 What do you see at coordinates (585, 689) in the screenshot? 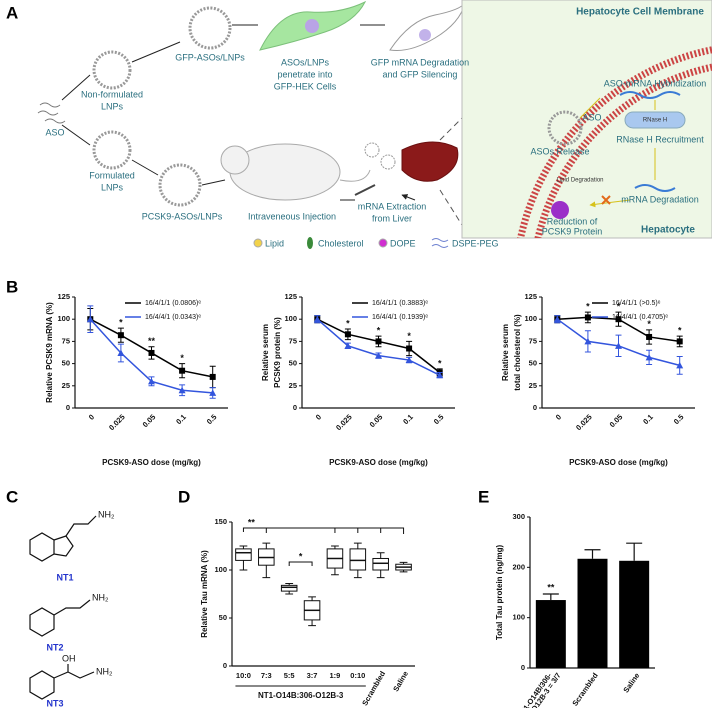
I see `x-tick-label: Scrambled` at bounding box center [585, 689].